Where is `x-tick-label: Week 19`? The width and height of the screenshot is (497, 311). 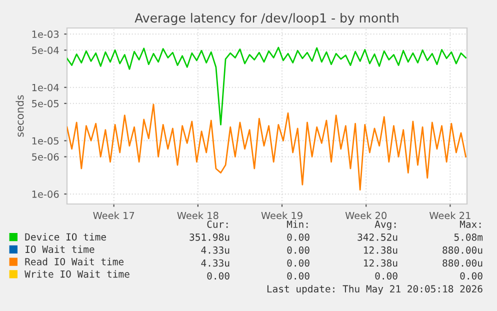 x-tick-label: Week 19 is located at coordinates (281, 216).